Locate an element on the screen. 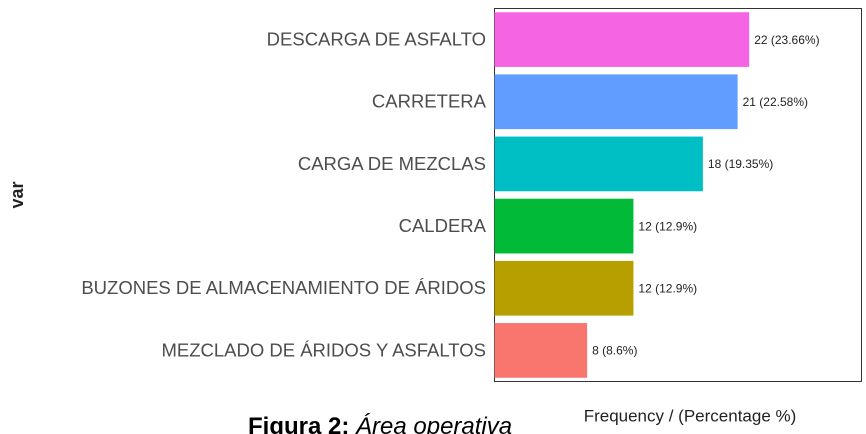 The image size is (866, 434). value-label: 18 (19.35%) is located at coordinates (740, 164).